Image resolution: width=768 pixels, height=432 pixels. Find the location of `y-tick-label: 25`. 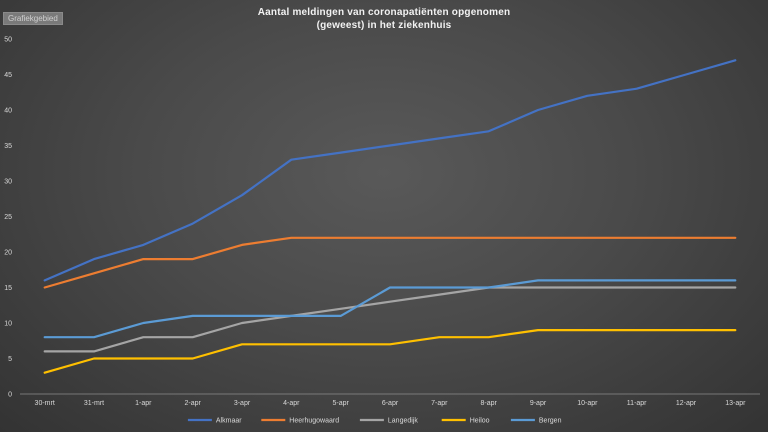

y-tick-label: 25 is located at coordinates (8, 217).